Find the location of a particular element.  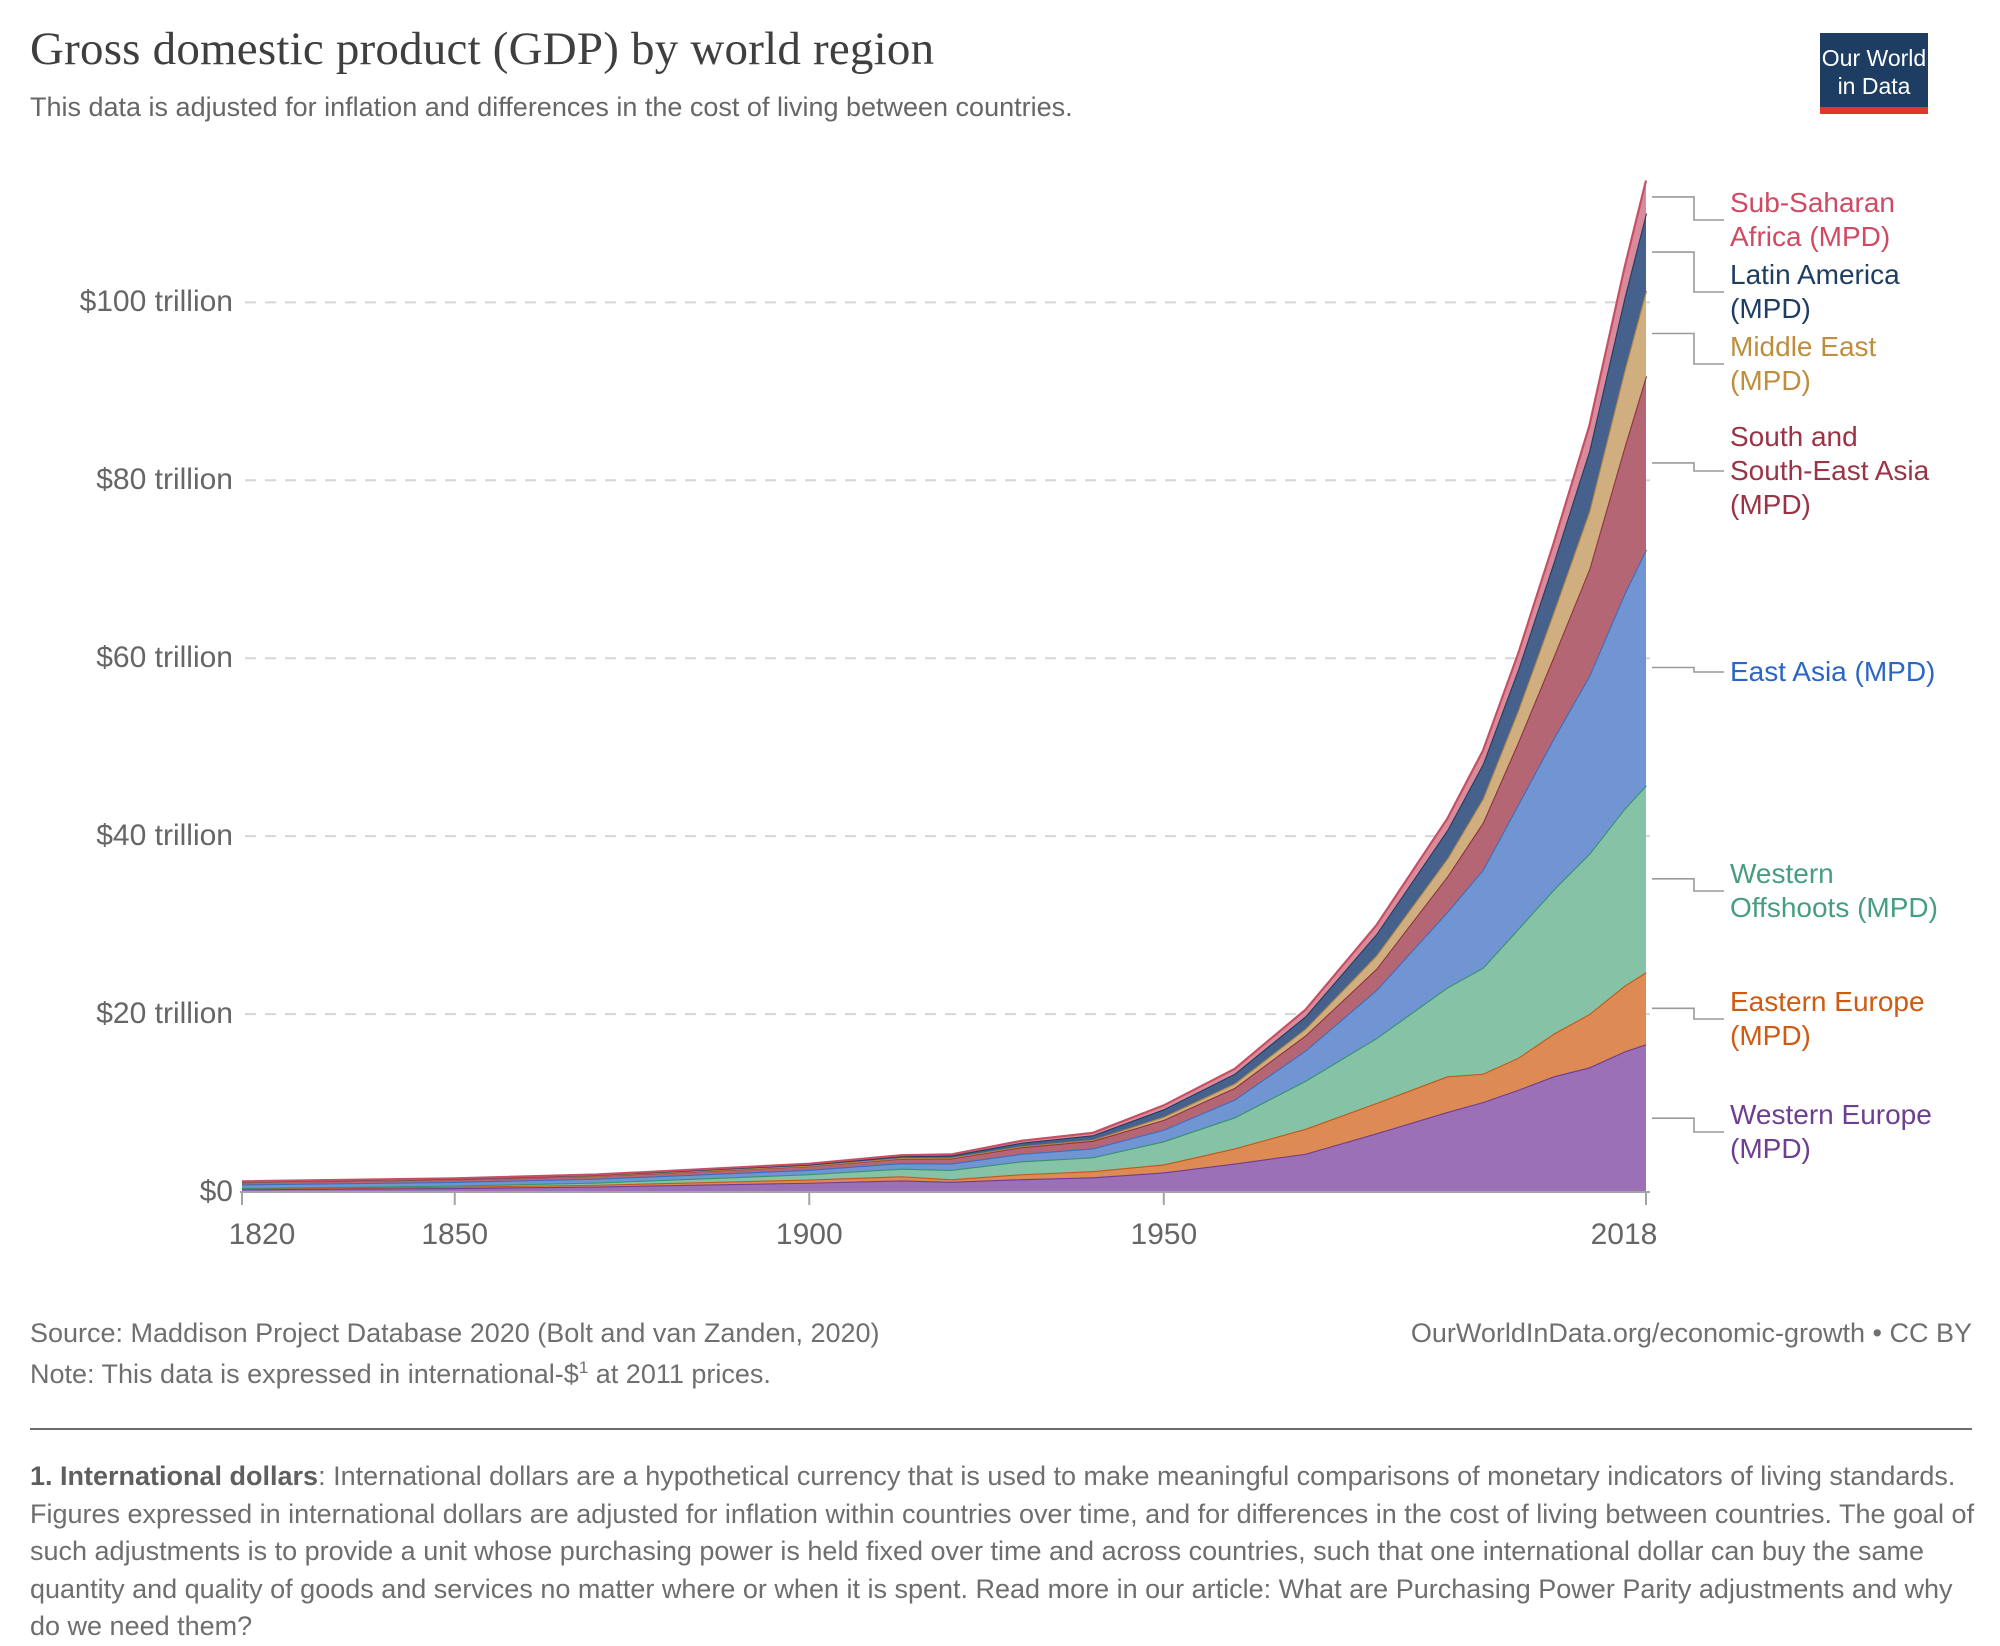

y-tick-label-60: $60 trillion is located at coordinates (164, 658).